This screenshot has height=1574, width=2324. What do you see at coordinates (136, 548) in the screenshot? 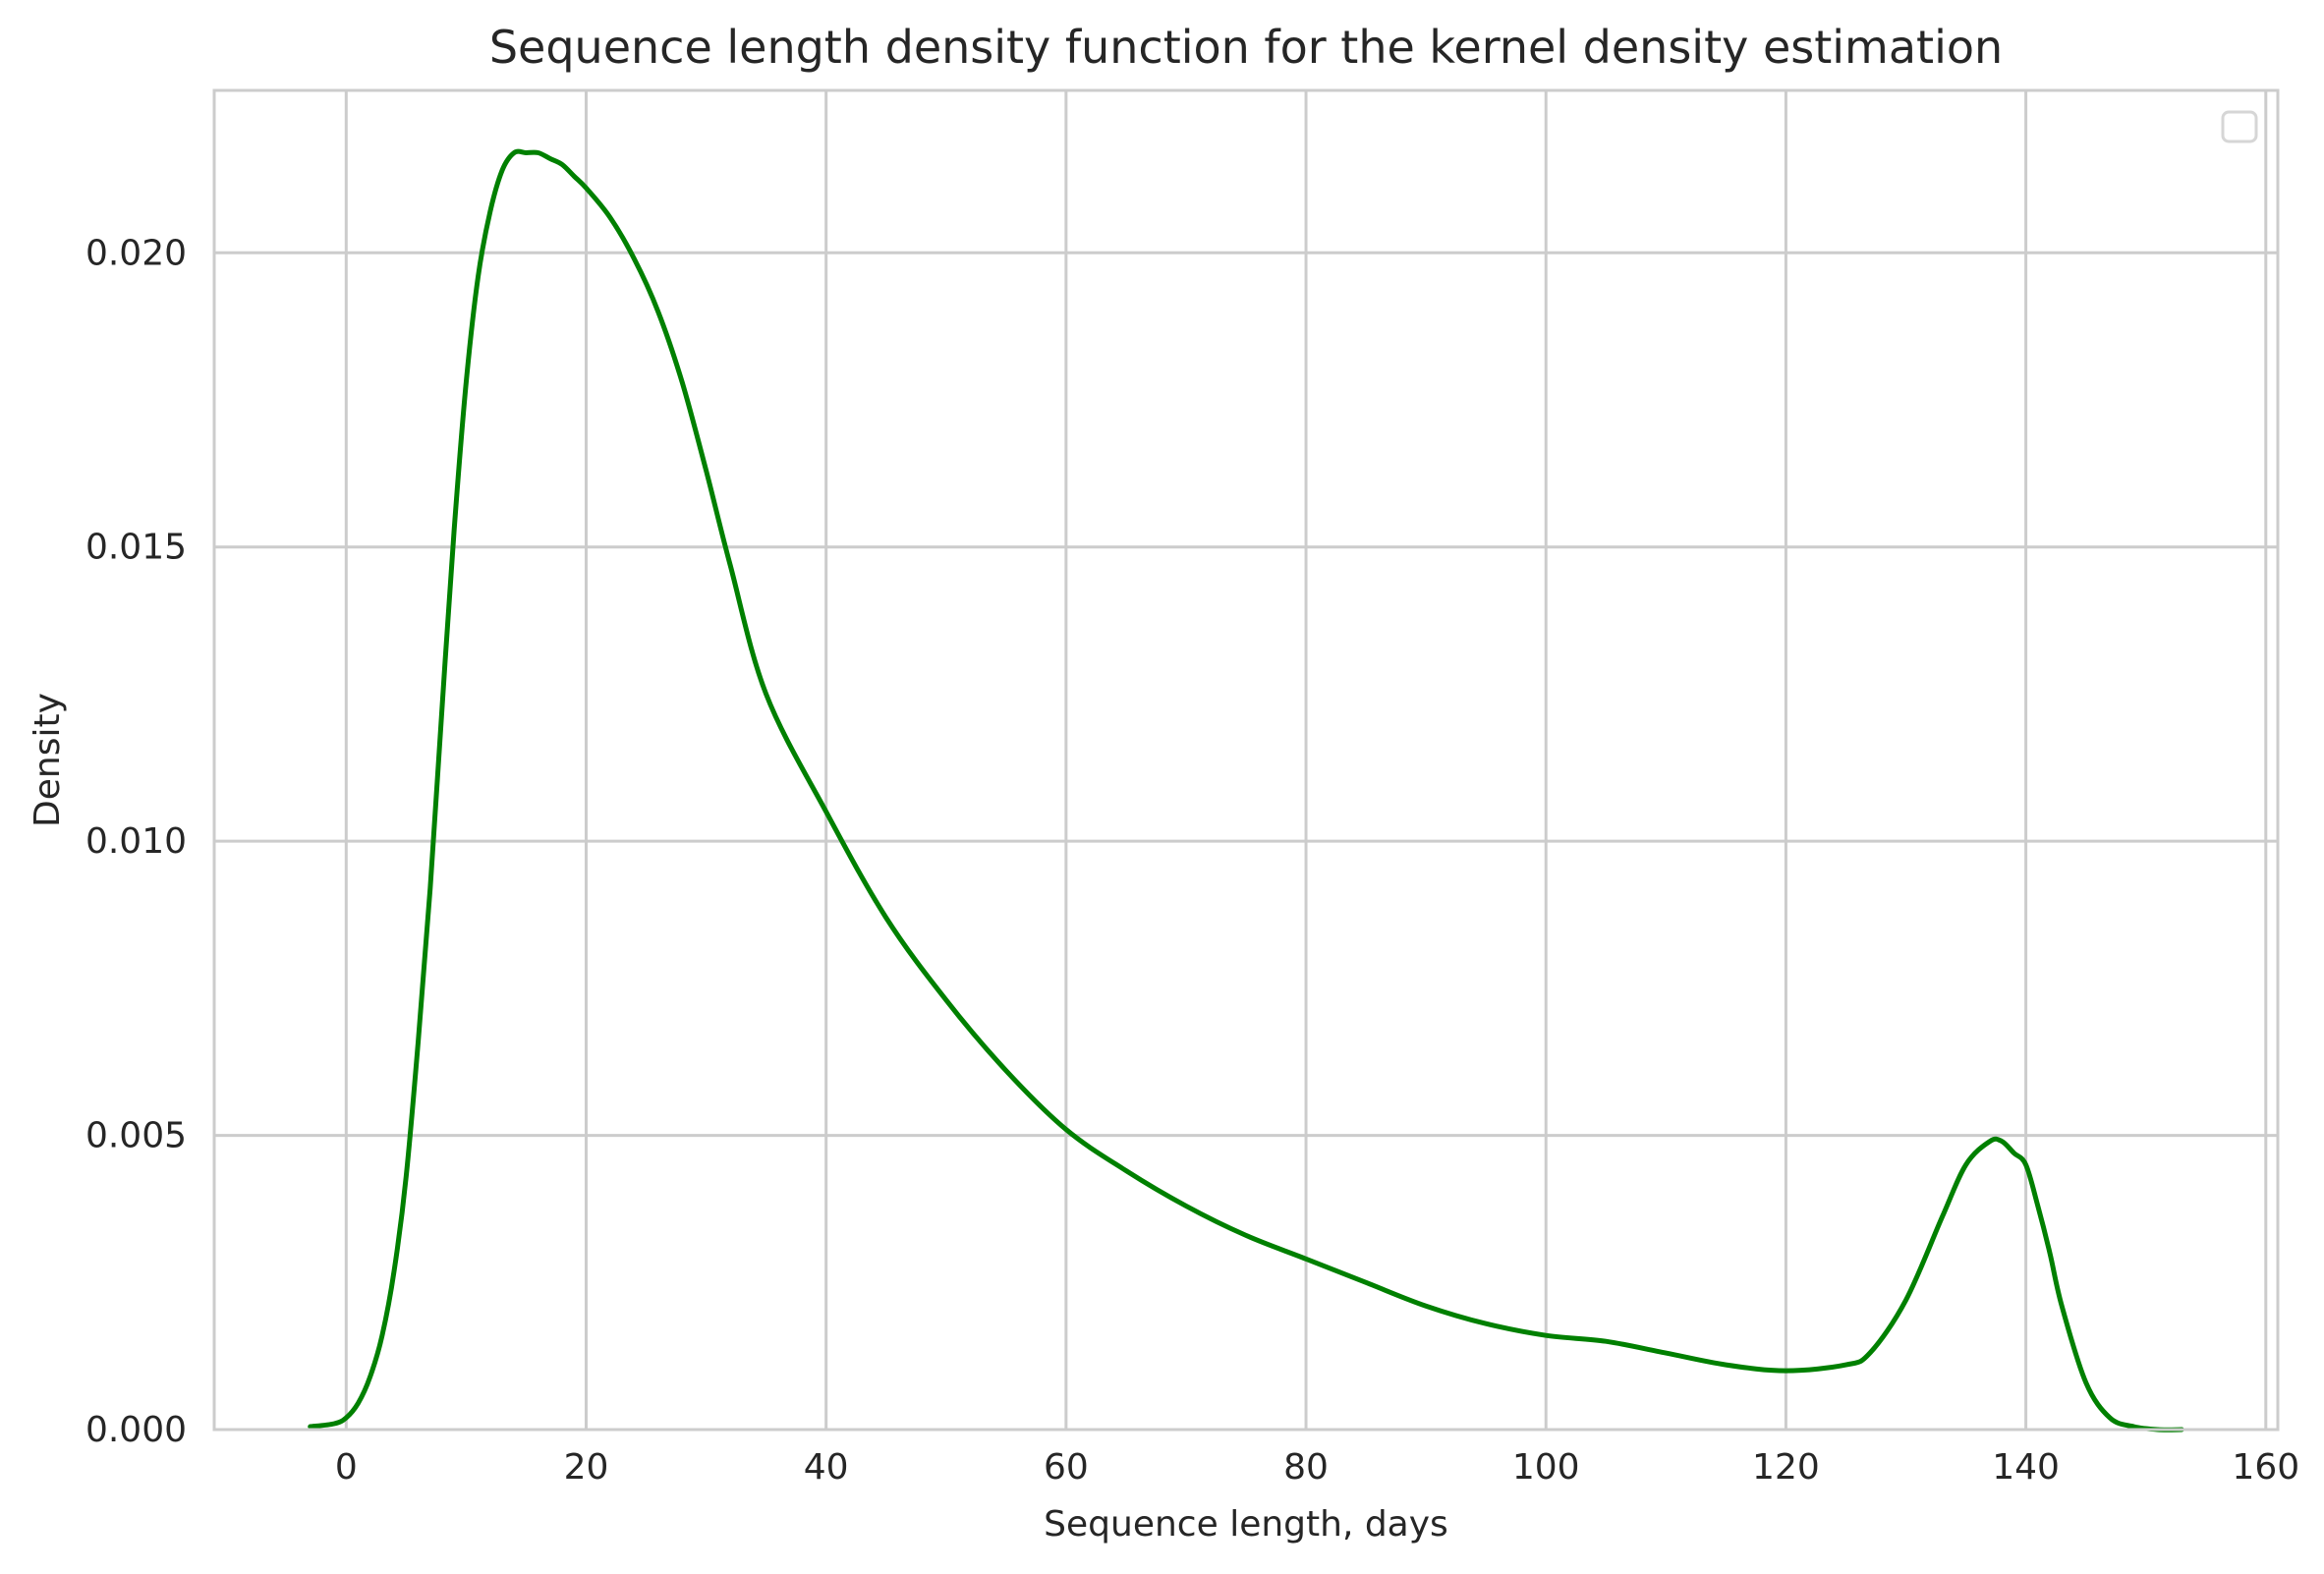
I see `y-tick-label: 0.015` at bounding box center [136, 548].